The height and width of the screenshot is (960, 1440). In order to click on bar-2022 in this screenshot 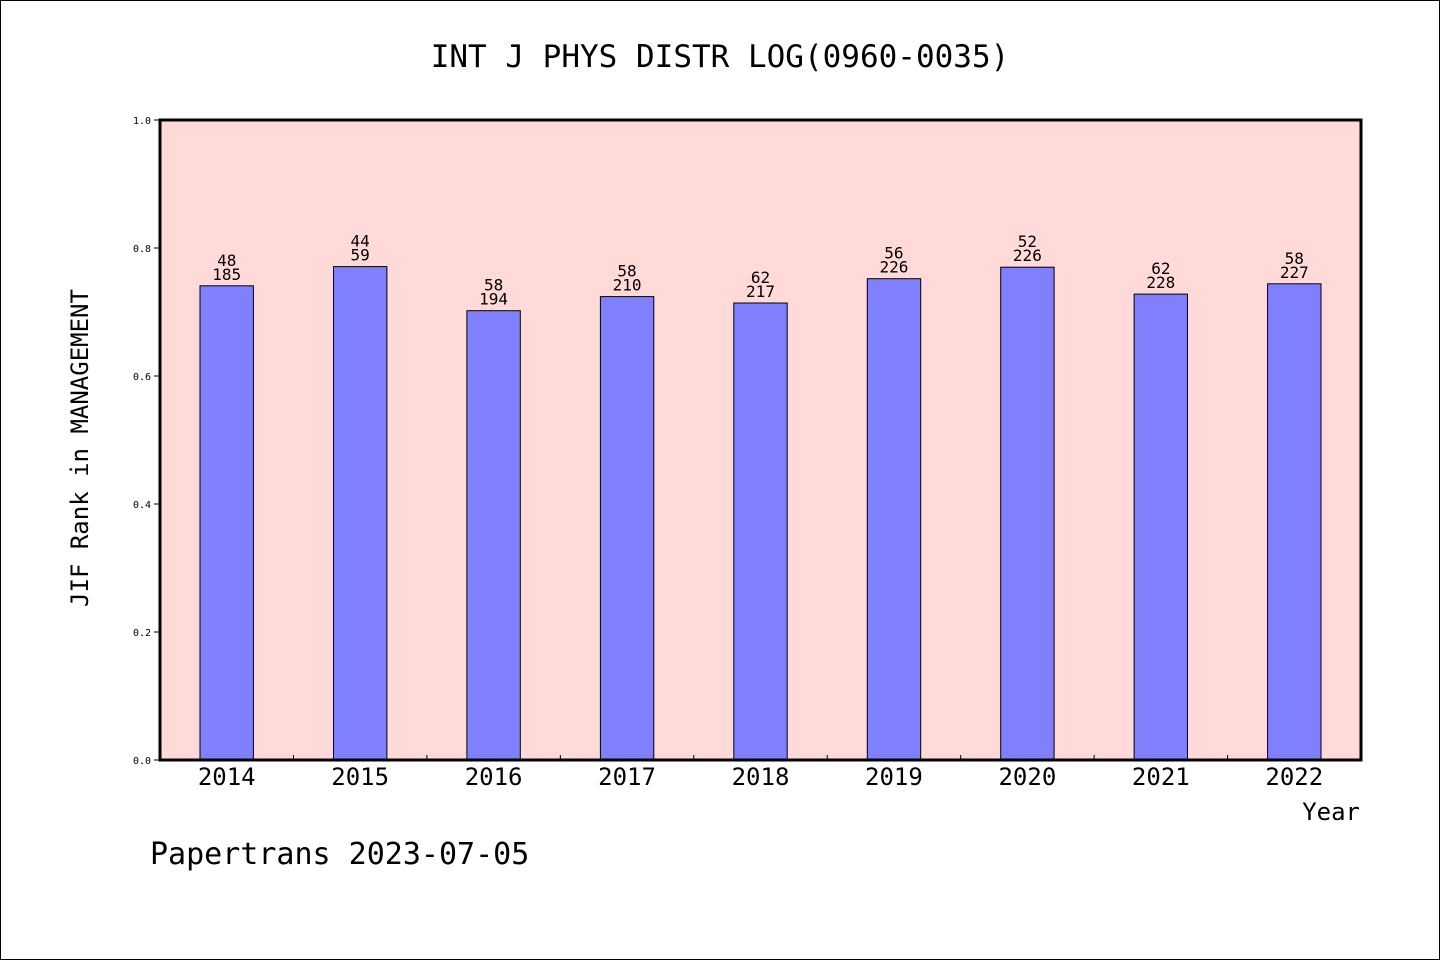, I will do `click(1294, 522)`.